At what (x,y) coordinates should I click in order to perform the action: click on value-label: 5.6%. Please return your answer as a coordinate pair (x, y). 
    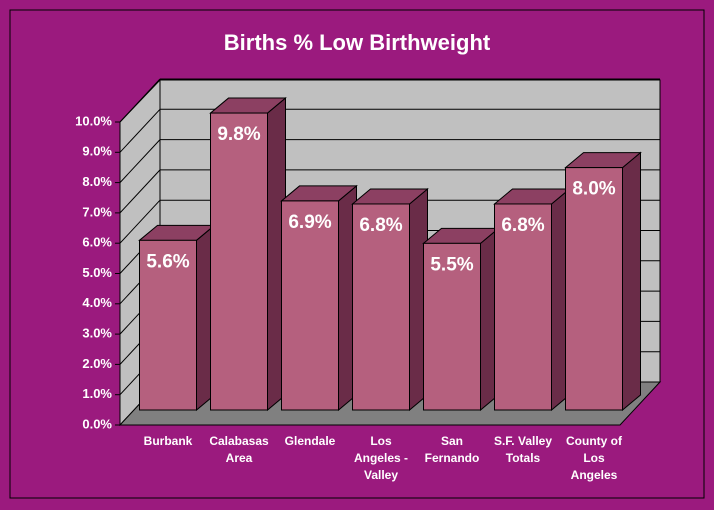
    Looking at the image, I should click on (167, 261).